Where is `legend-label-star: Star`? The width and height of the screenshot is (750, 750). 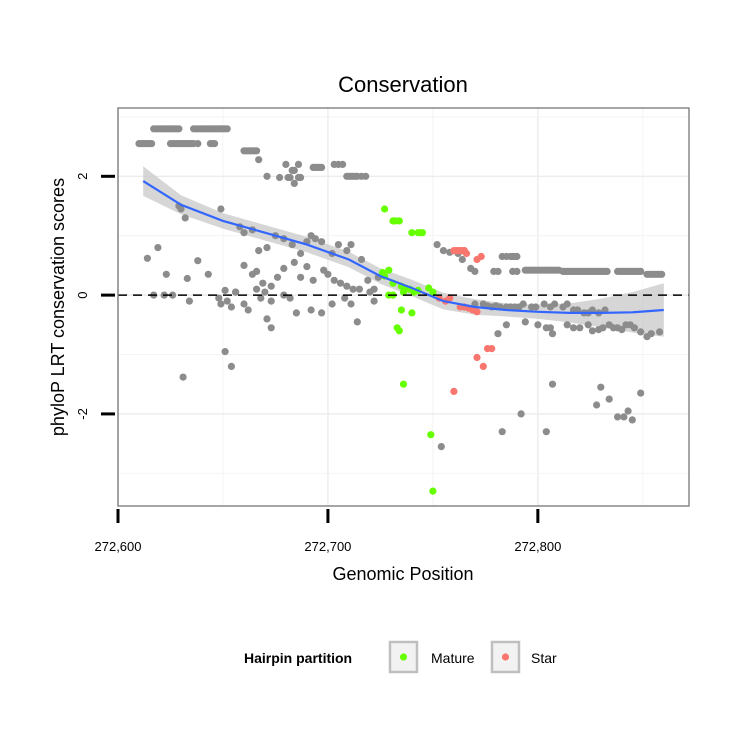
legend-label-star: Star is located at coordinates (544, 658).